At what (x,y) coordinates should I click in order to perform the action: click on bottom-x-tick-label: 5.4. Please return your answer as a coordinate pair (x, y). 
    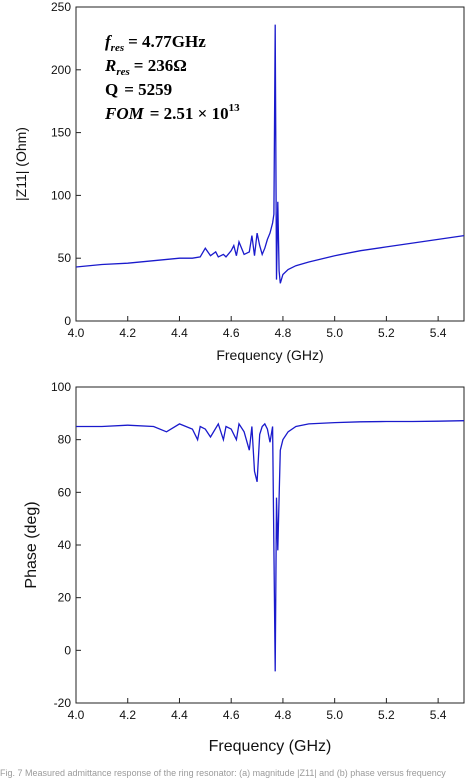
    Looking at the image, I should click on (438, 715).